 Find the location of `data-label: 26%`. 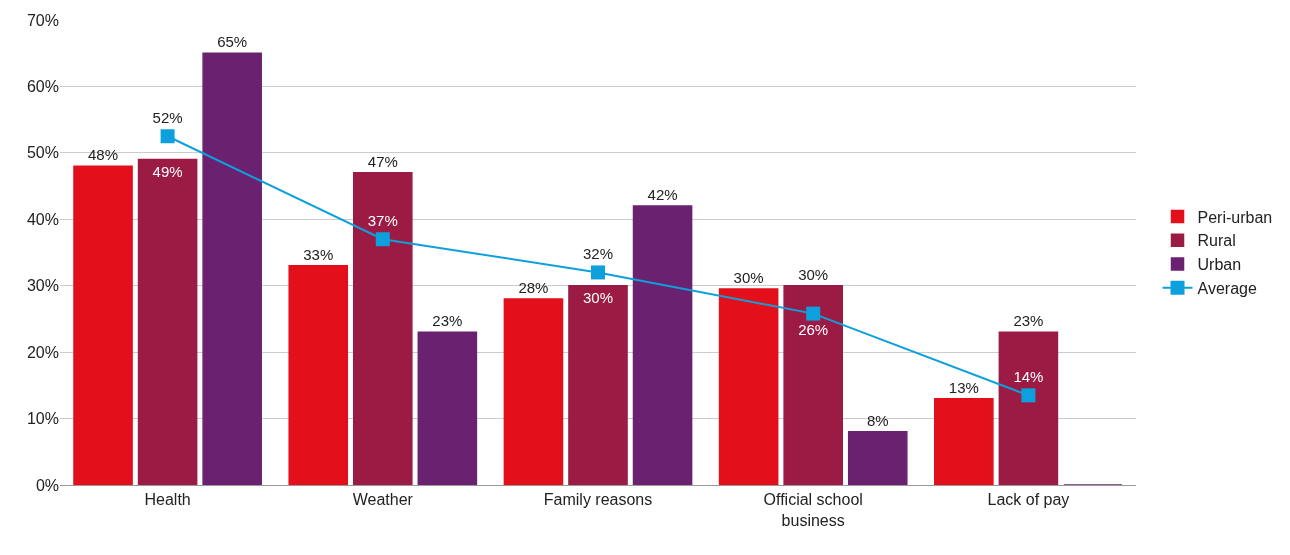

data-label: 26% is located at coordinates (813, 329).